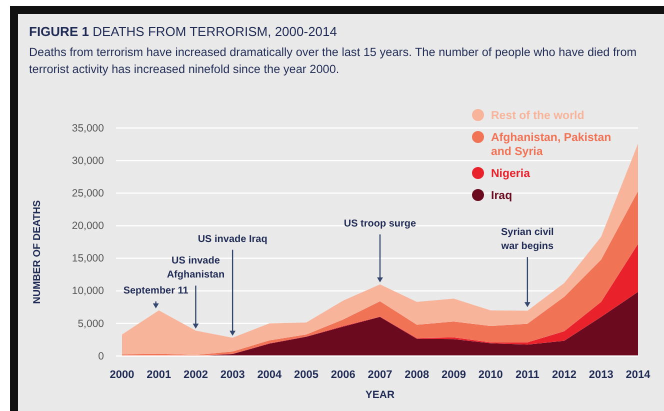 This screenshot has width=664, height=411. Describe the element at coordinates (601, 374) in the screenshot. I see `x-tick-label: 2013` at that location.